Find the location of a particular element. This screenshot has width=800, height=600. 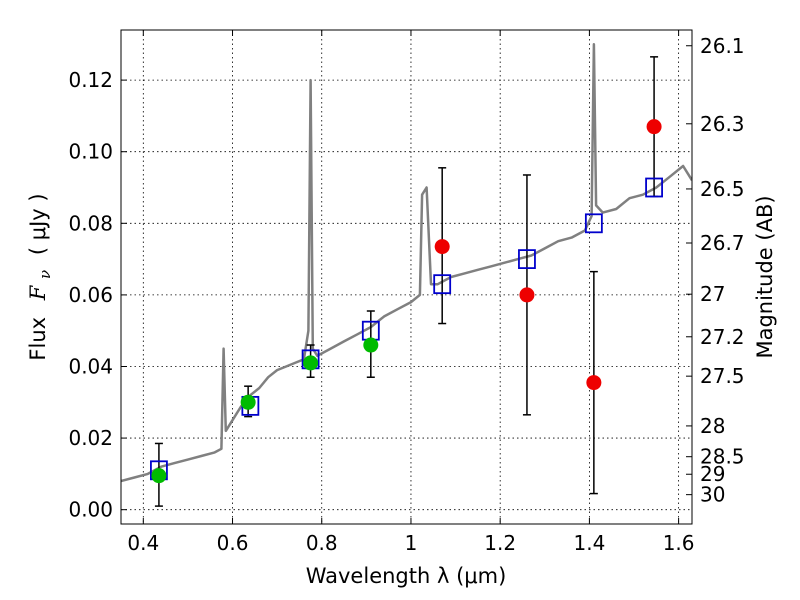

y-axis-label-subscript: ν is located at coordinates (45, 274).